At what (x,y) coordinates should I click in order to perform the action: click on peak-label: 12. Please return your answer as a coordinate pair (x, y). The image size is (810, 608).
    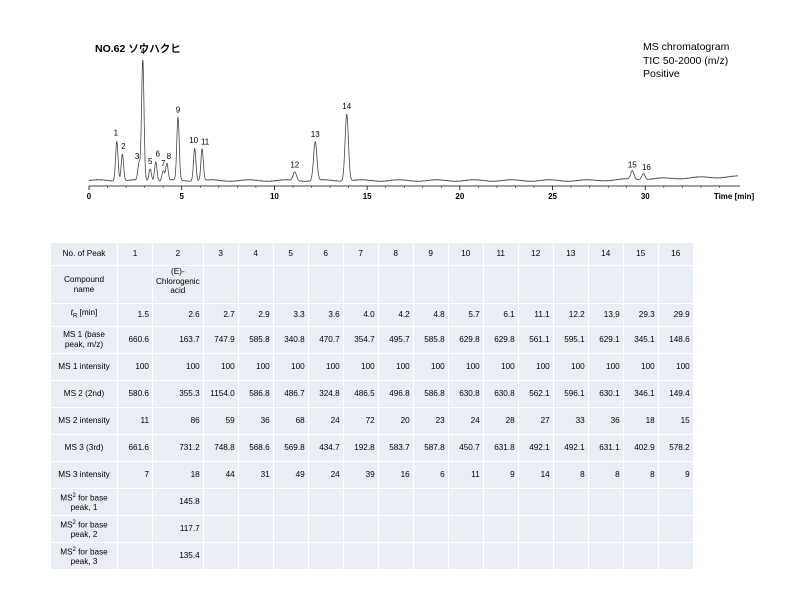
    Looking at the image, I should click on (294, 164).